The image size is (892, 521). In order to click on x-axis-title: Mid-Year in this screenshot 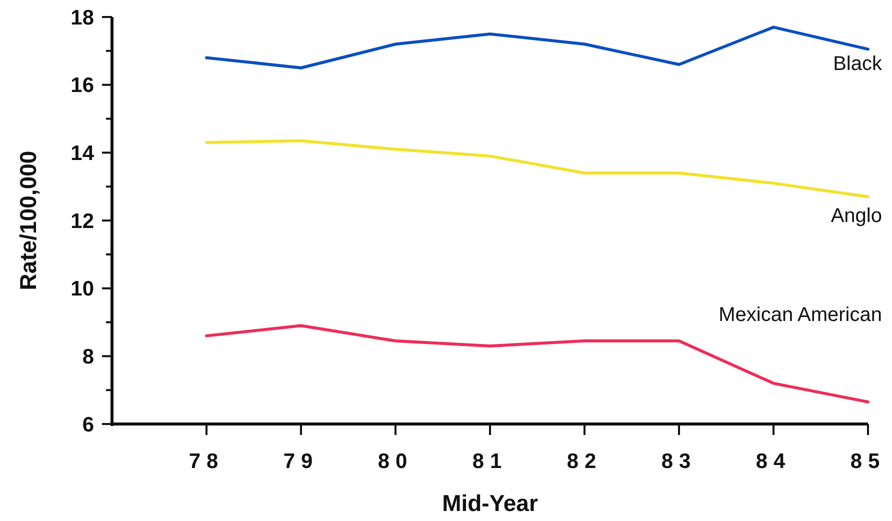, I will do `click(490, 503)`.